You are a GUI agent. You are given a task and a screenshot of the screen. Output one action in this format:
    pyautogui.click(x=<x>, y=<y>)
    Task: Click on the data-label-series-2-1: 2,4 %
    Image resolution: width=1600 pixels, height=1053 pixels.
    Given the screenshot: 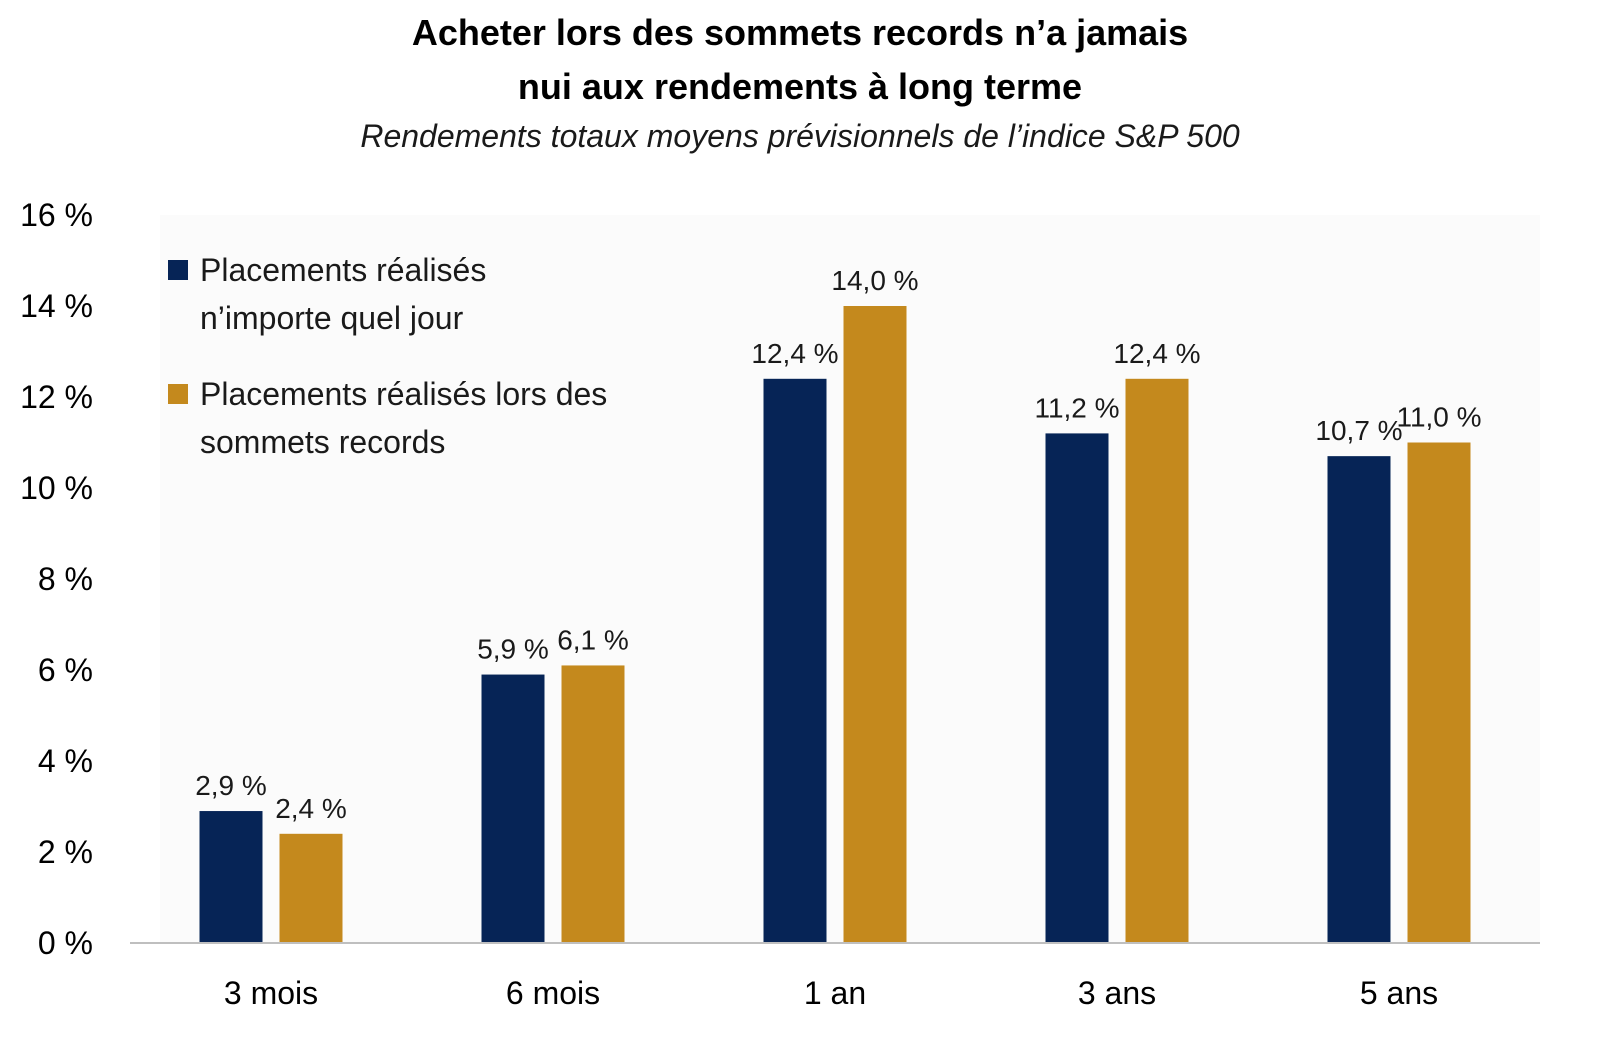 What is the action you would take?
    pyautogui.click(x=311, y=808)
    